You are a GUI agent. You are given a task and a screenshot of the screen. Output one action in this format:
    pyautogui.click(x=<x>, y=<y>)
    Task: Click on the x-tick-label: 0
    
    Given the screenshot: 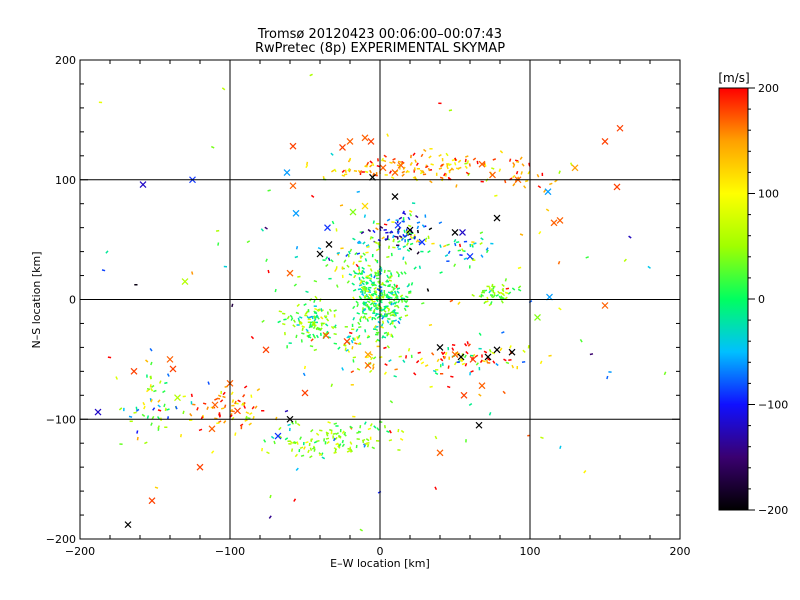 What is the action you would take?
    pyautogui.click(x=380, y=551)
    